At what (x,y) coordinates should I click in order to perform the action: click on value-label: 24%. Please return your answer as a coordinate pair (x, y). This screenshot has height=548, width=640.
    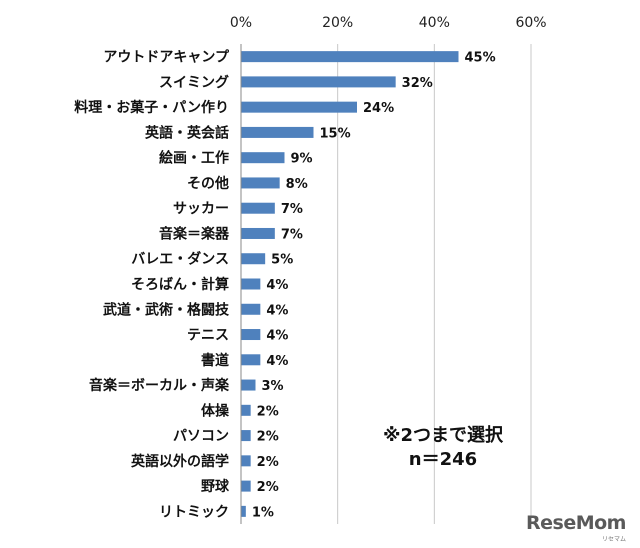
    Looking at the image, I should click on (378, 108).